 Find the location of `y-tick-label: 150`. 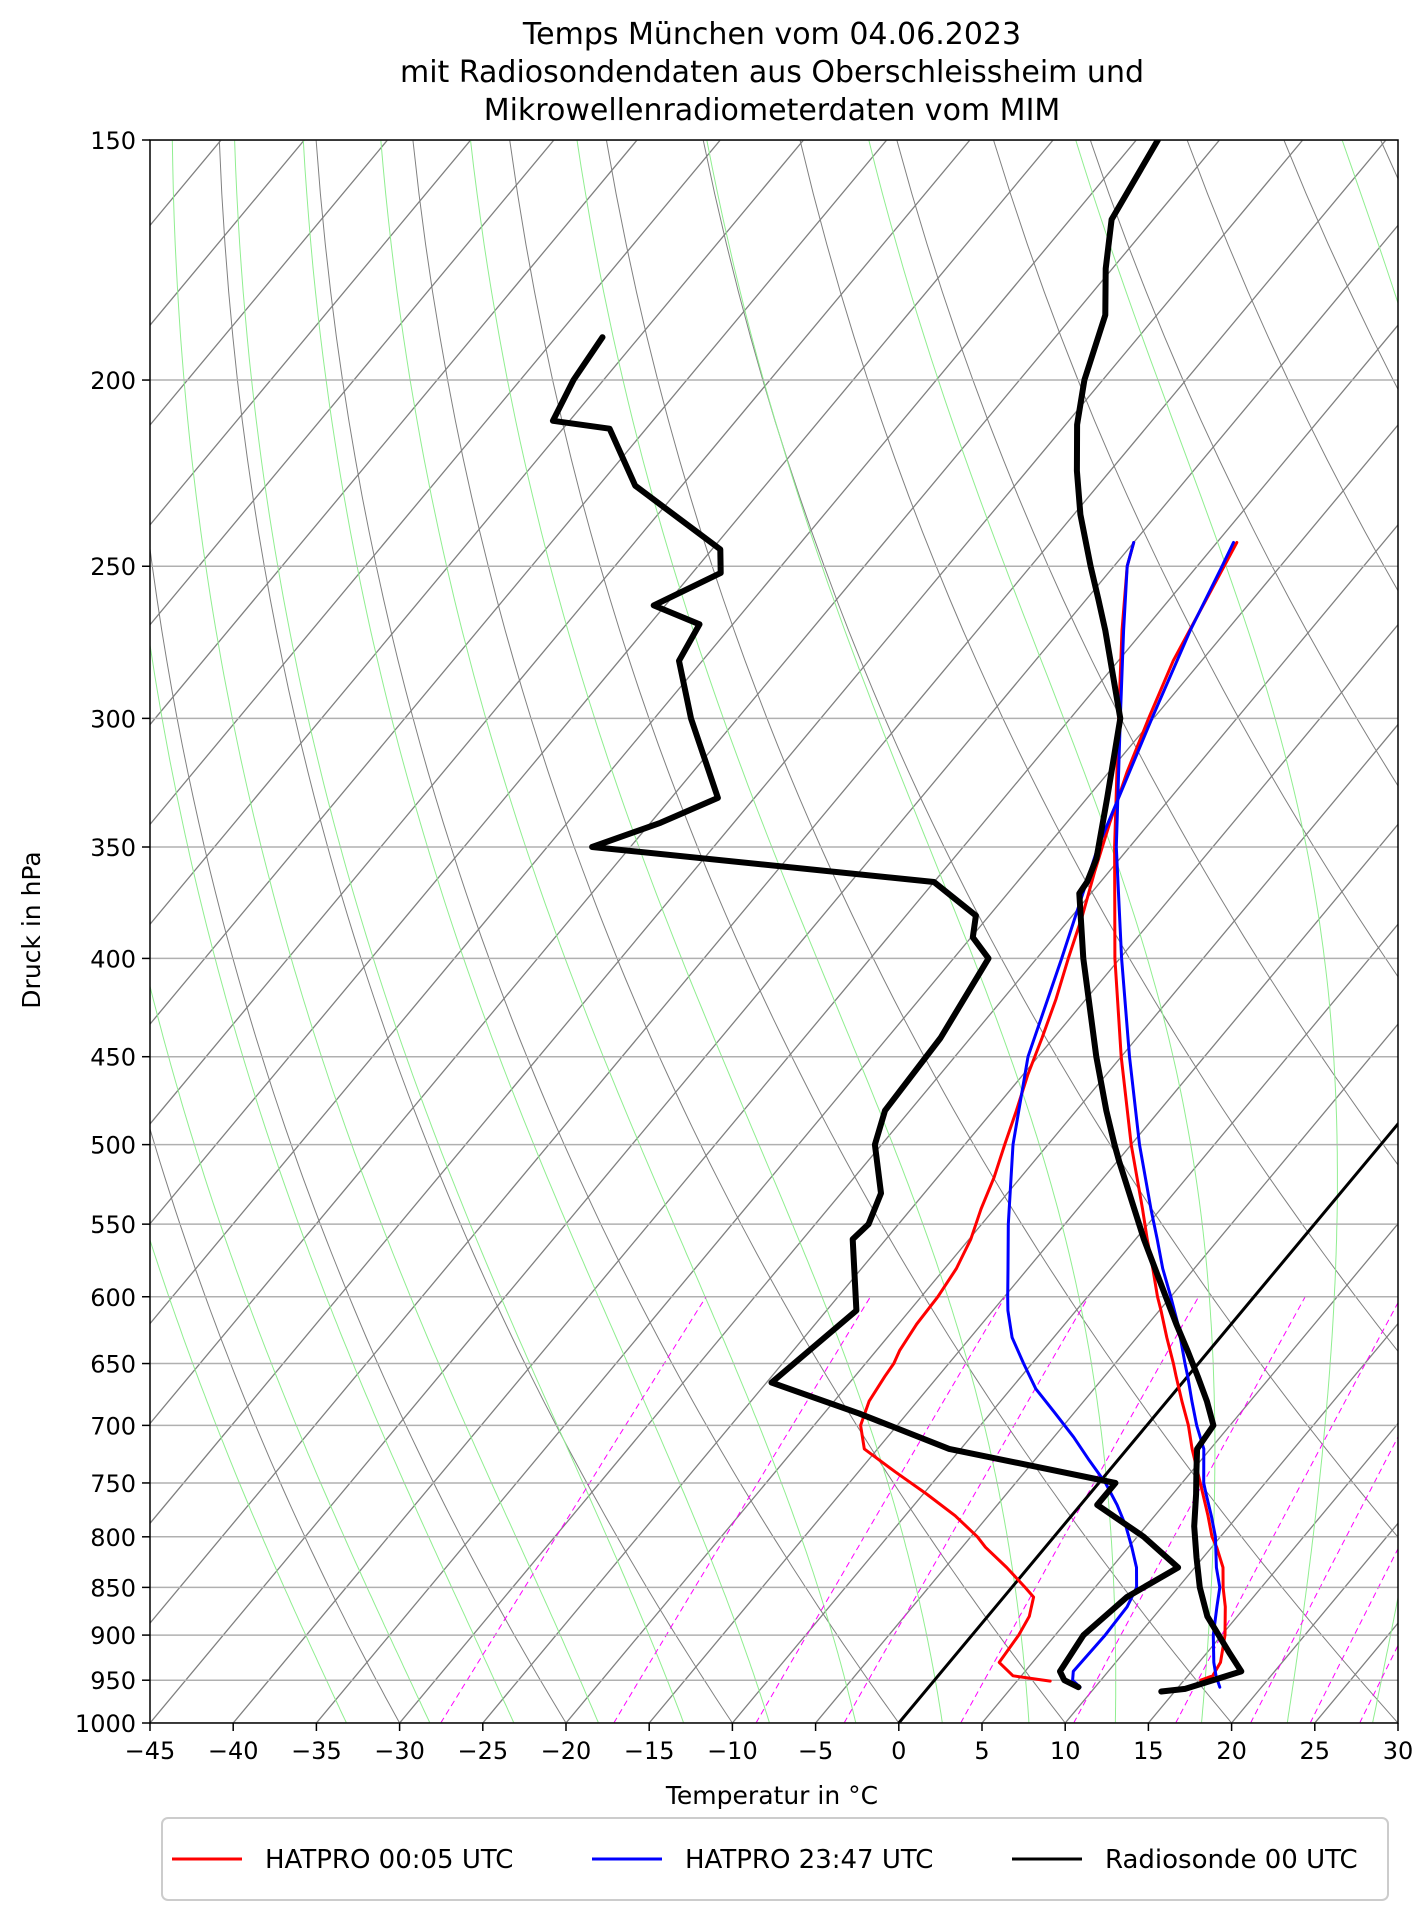

y-tick-label: 150 is located at coordinates (113, 141).